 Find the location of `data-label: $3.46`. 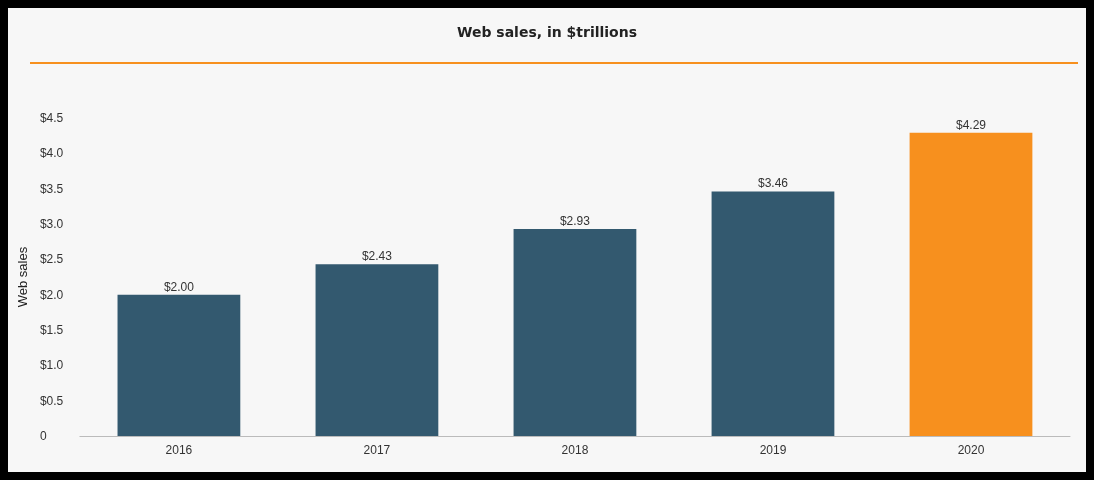

data-label: $3.46 is located at coordinates (773, 183).